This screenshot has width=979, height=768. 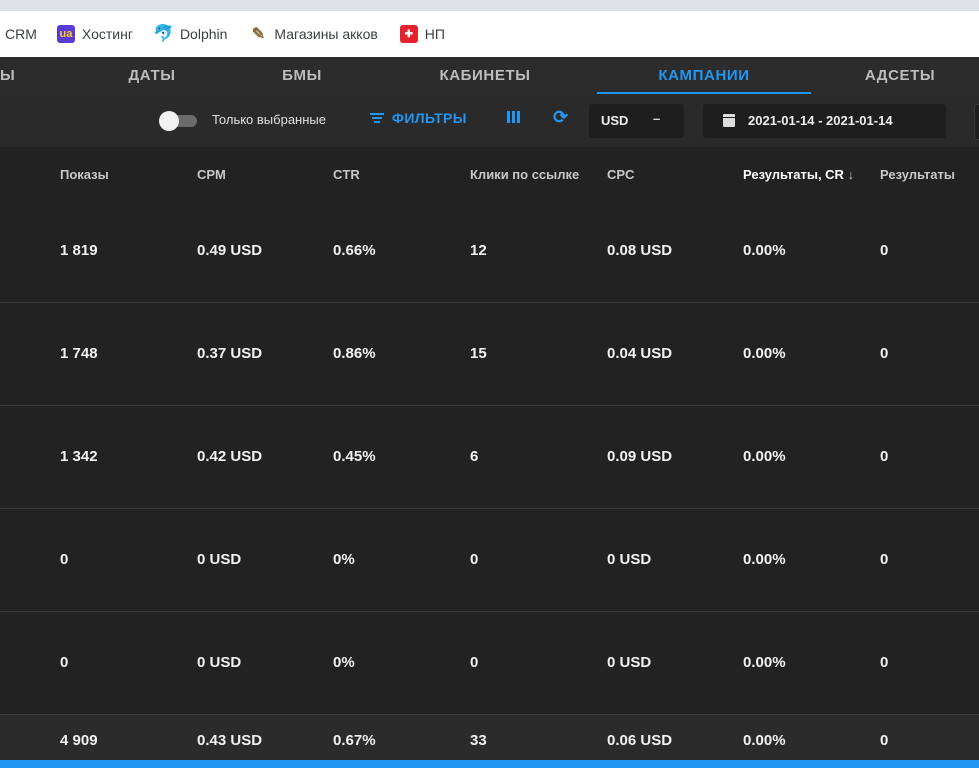 What do you see at coordinates (489, 251) in the screenshot?
I see `table-row: 1 819 0.49 USD 0.66% 12 0.08 USD 0.00% 0` at bounding box center [489, 251].